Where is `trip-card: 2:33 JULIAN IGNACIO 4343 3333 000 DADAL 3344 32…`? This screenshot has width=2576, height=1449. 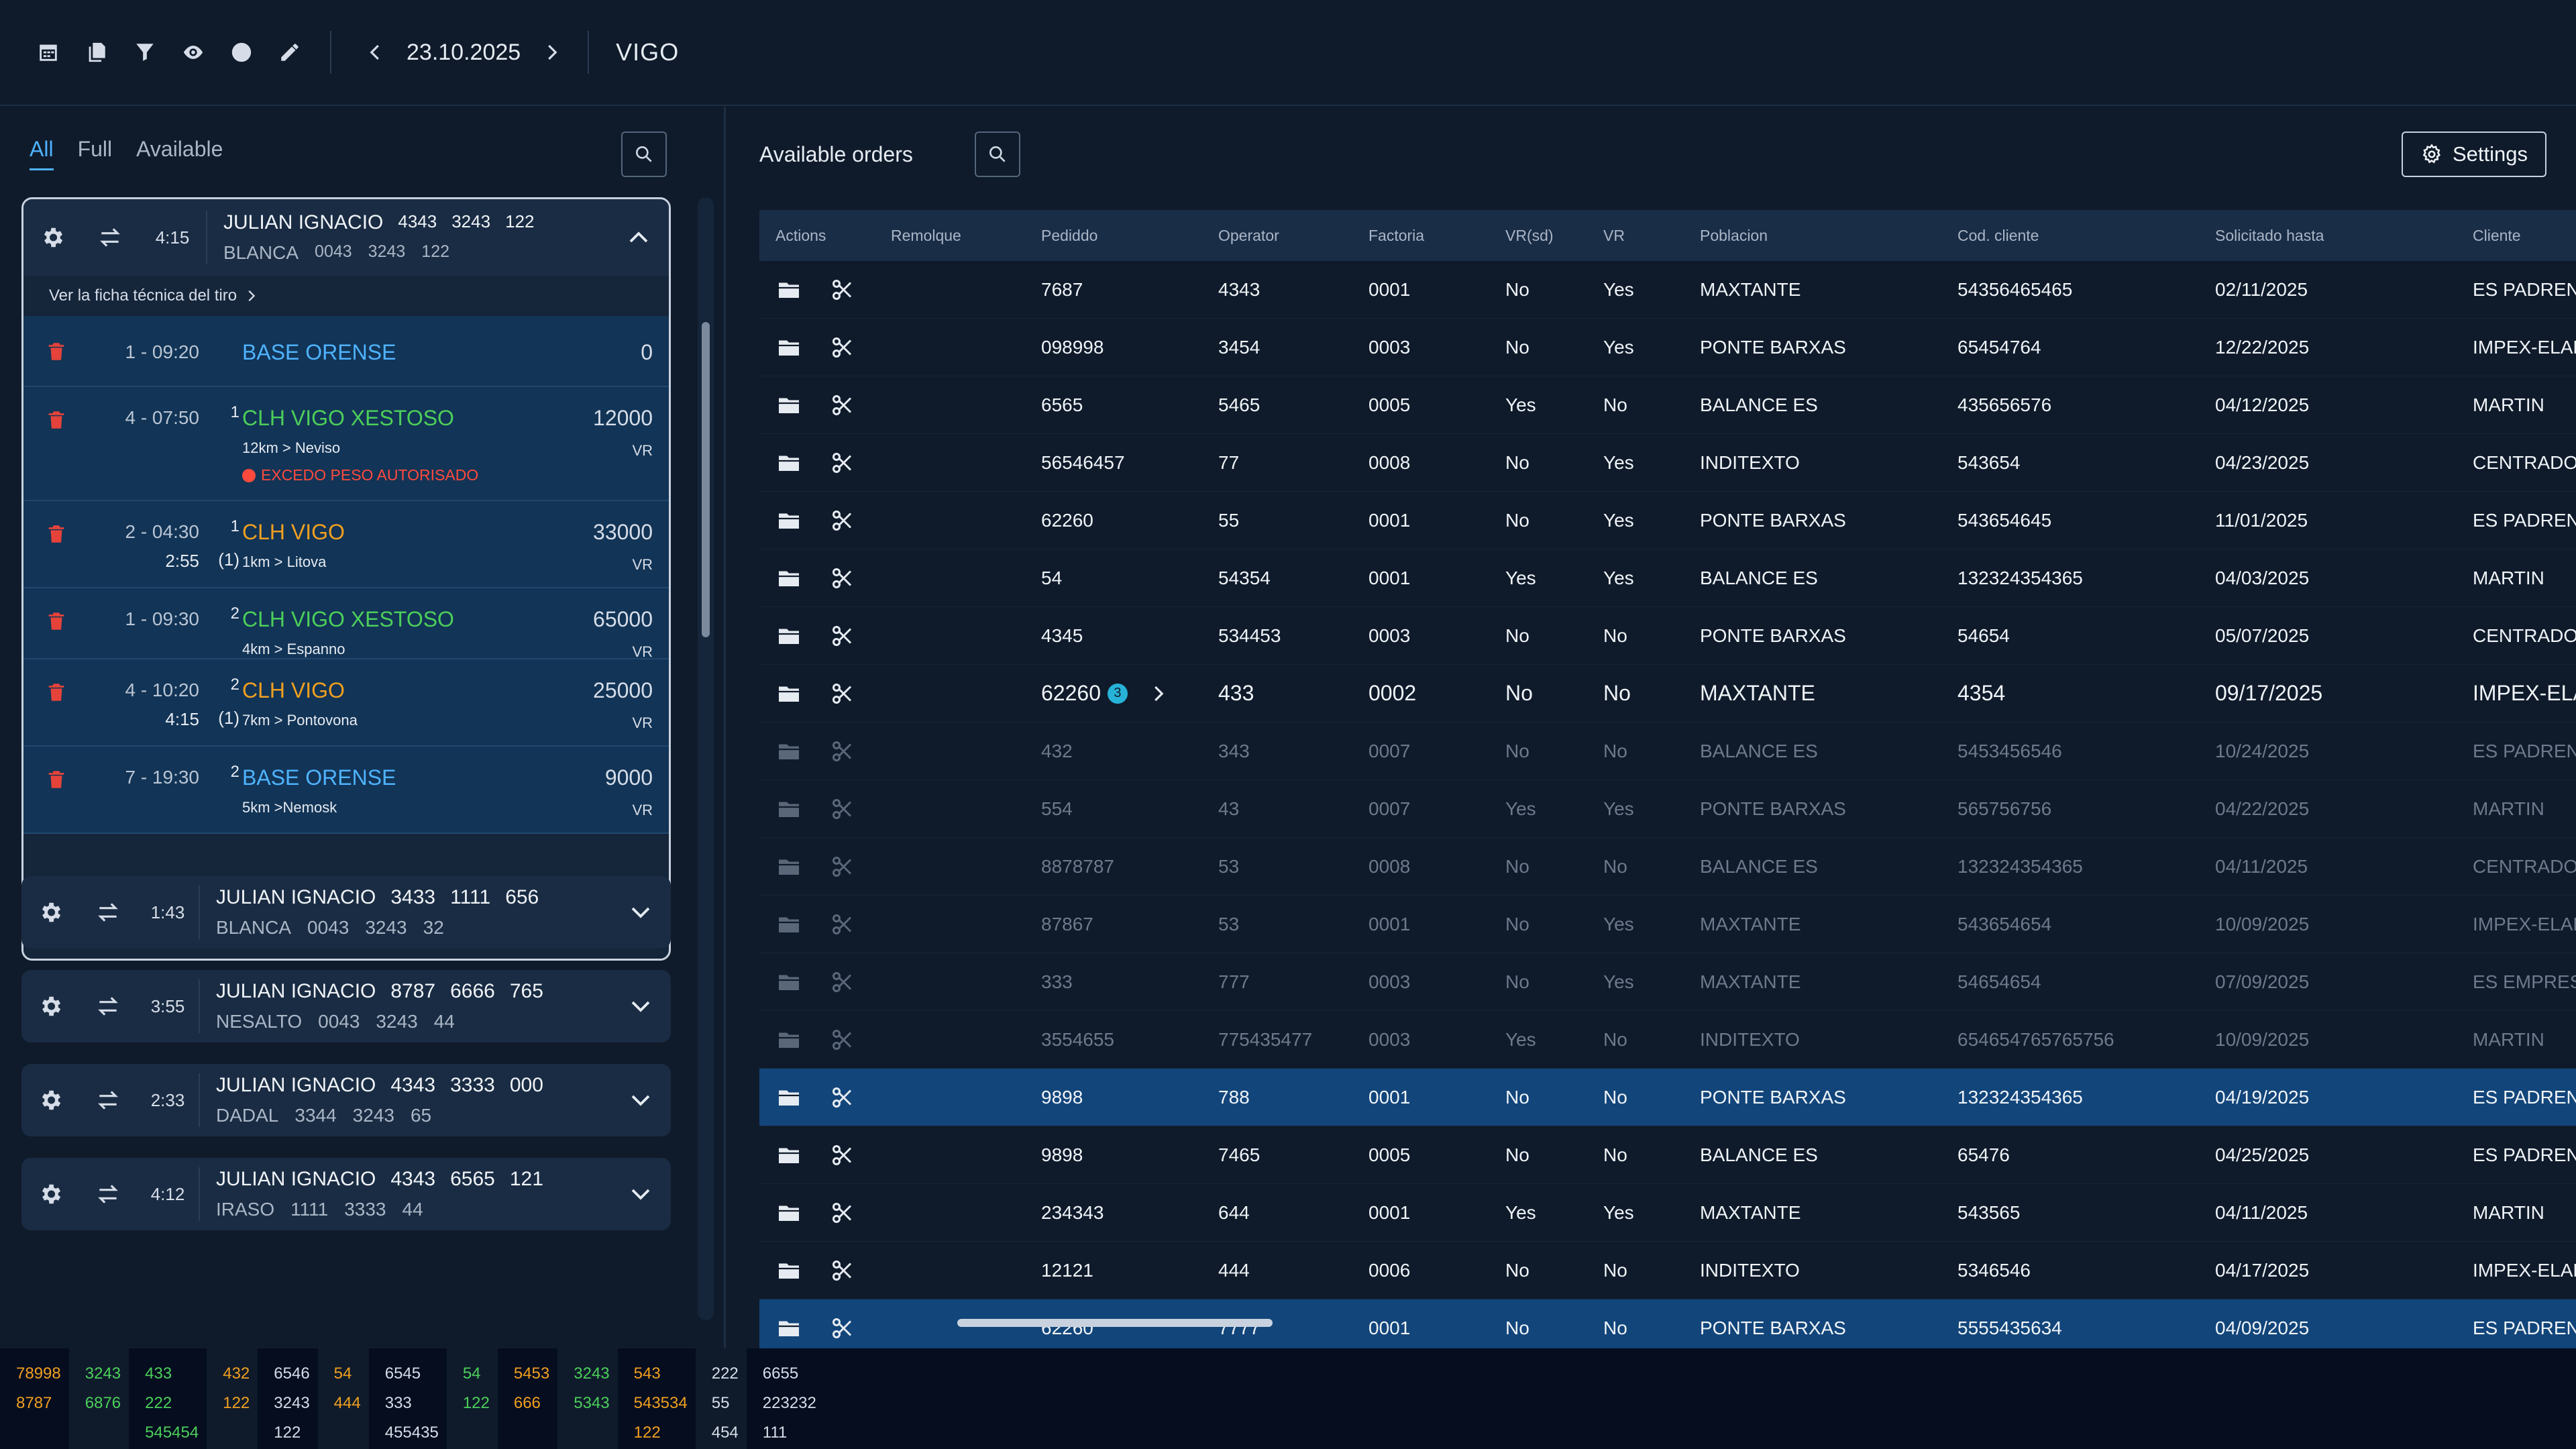 trip-card: 2:33 JULIAN IGNACIO 4343 3333 000 DADAL 3344 32… is located at coordinates (346, 1100).